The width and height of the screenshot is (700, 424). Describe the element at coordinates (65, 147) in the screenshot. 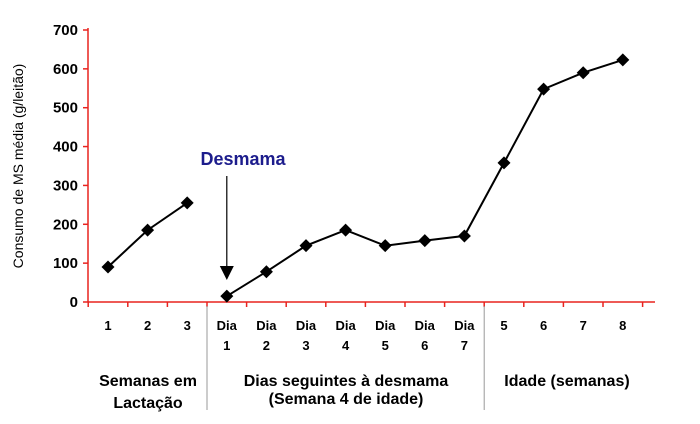

I see `y-tick-label: 400` at that location.